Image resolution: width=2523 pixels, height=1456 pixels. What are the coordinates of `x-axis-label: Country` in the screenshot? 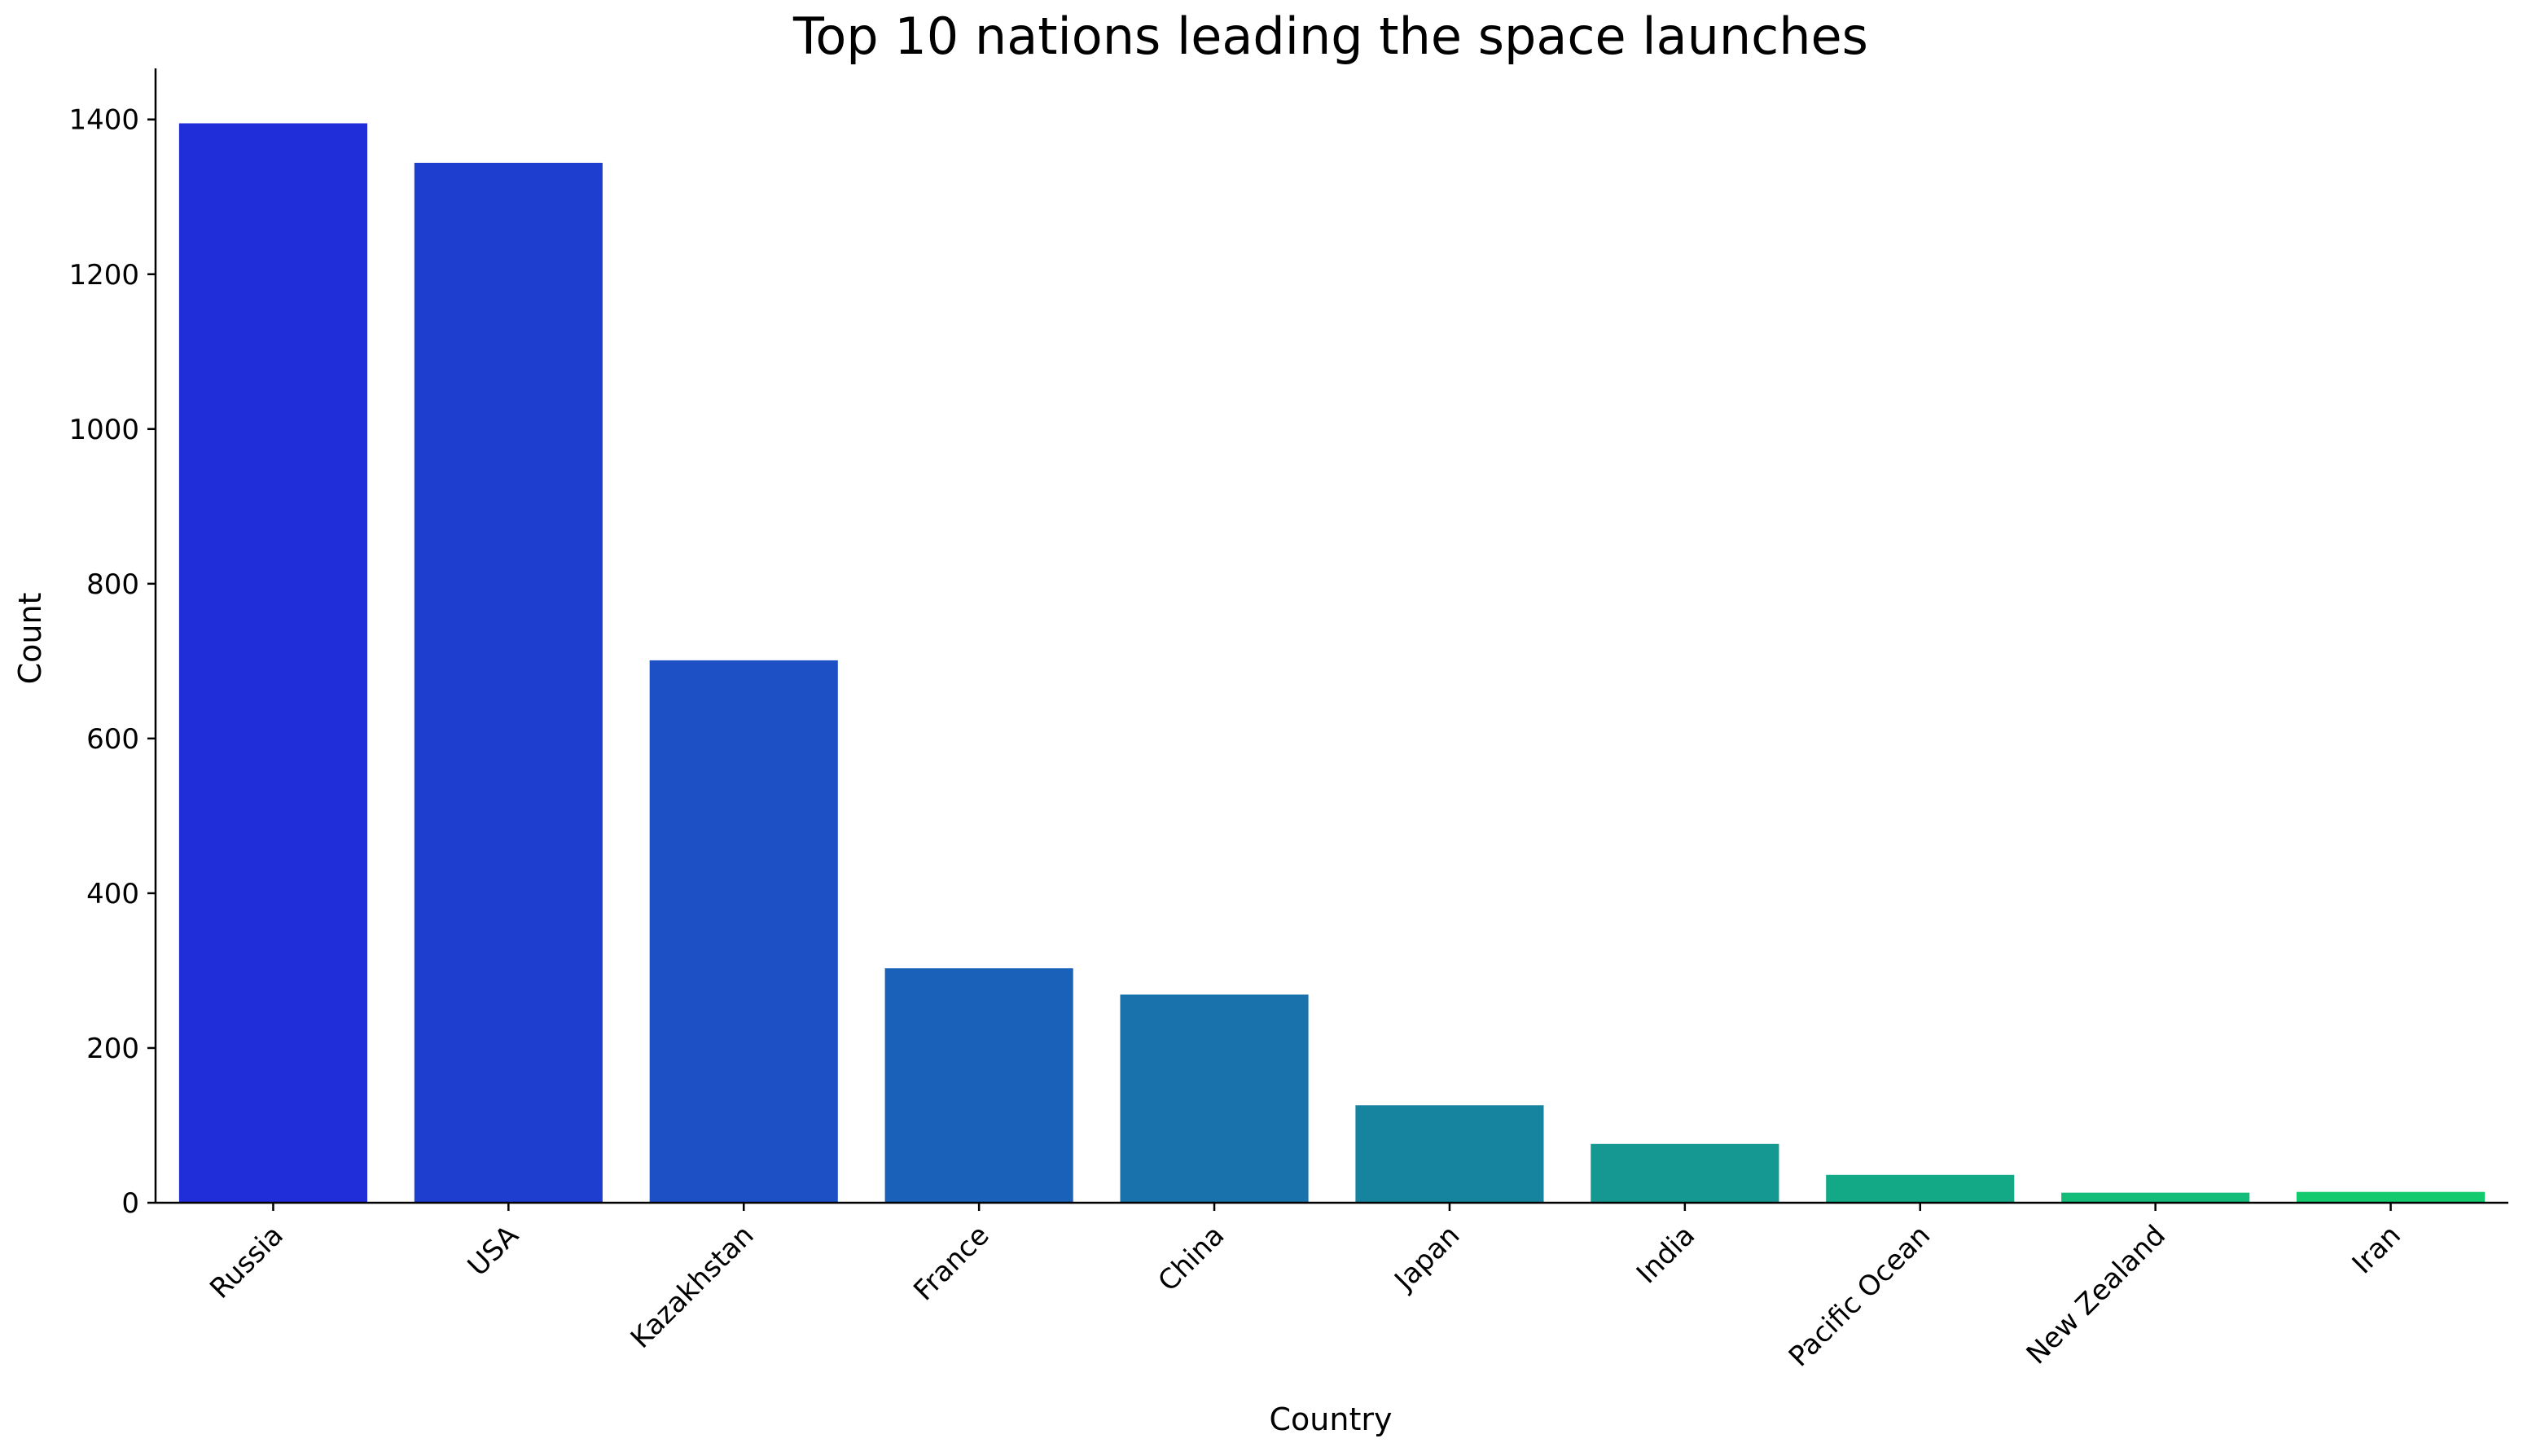 It's located at (1331, 1419).